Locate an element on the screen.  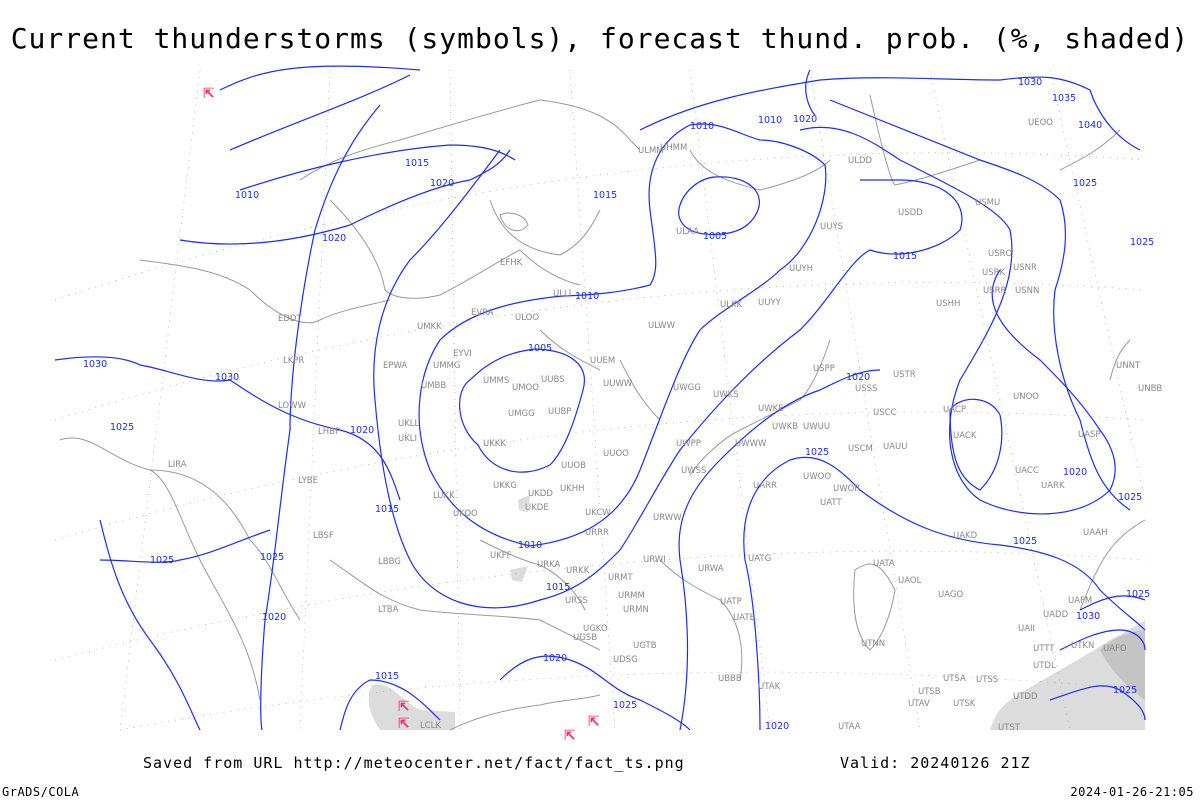
station-label: URMM is located at coordinates (631, 596).